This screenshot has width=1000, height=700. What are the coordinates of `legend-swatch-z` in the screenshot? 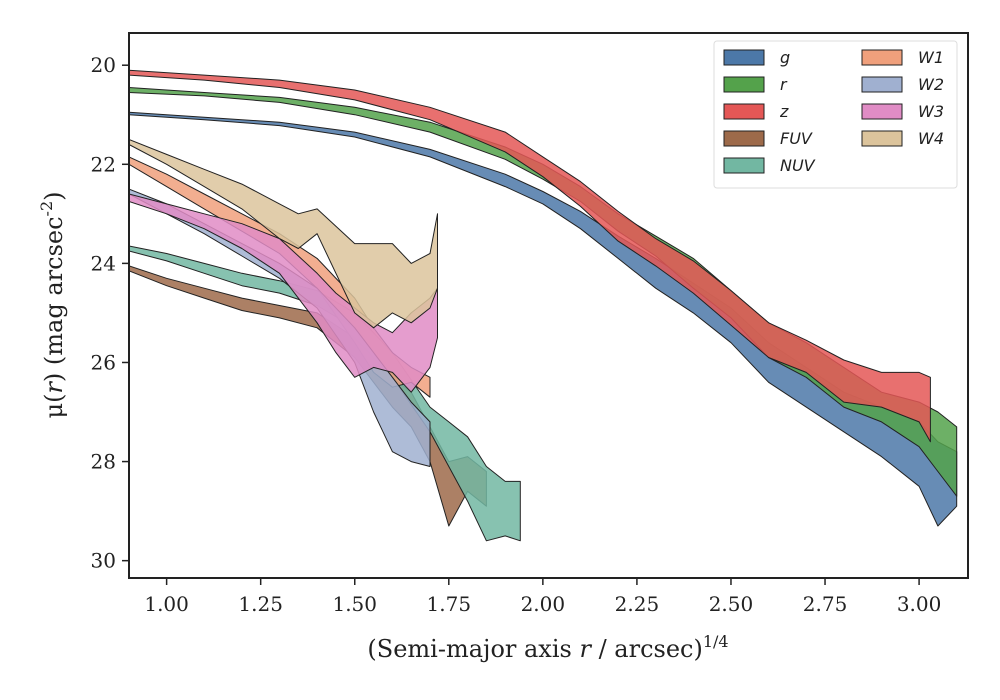 It's located at (744, 111).